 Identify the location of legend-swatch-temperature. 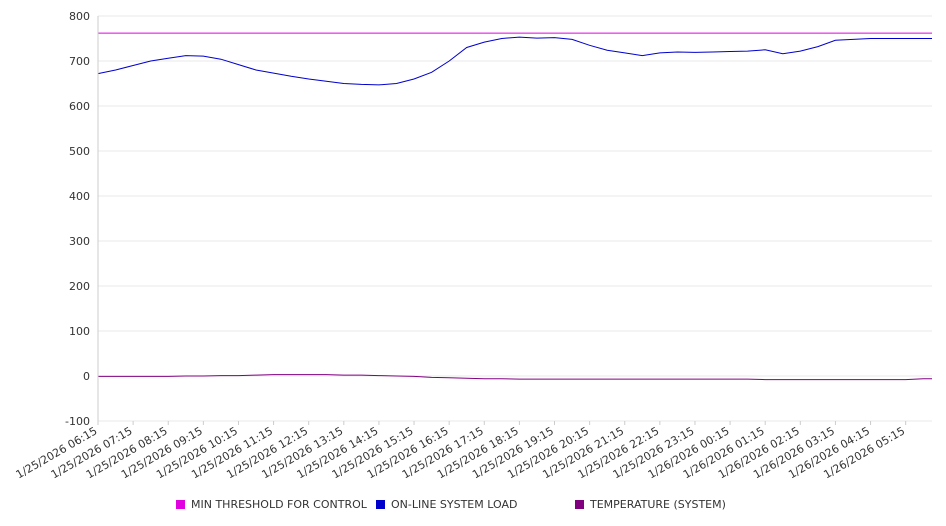
(579, 504).